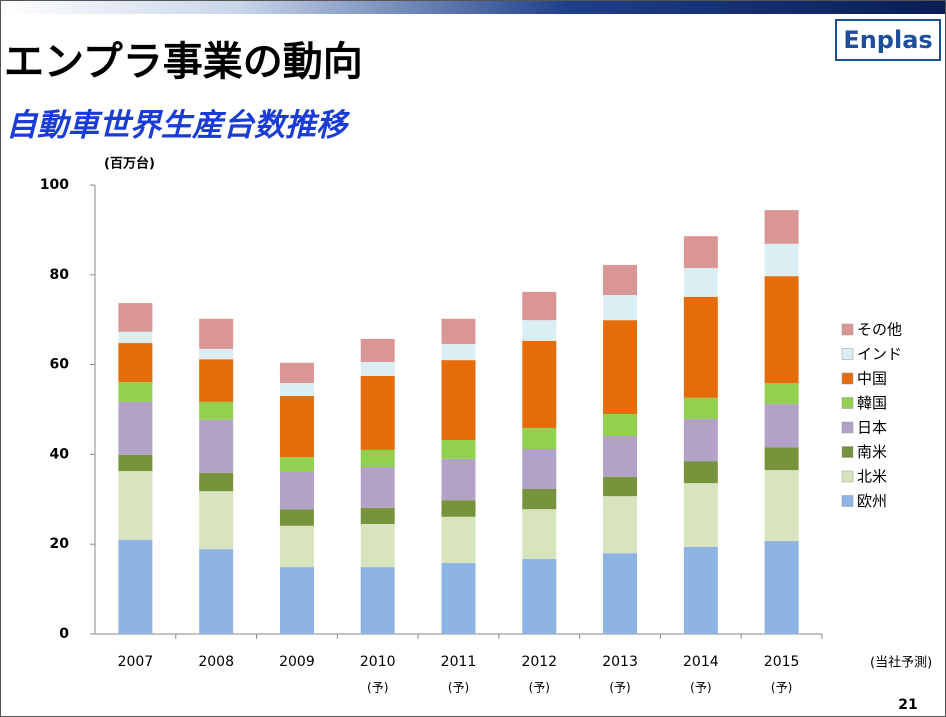  What do you see at coordinates (60, 275) in the screenshot?
I see `y-tick-label: 80` at bounding box center [60, 275].